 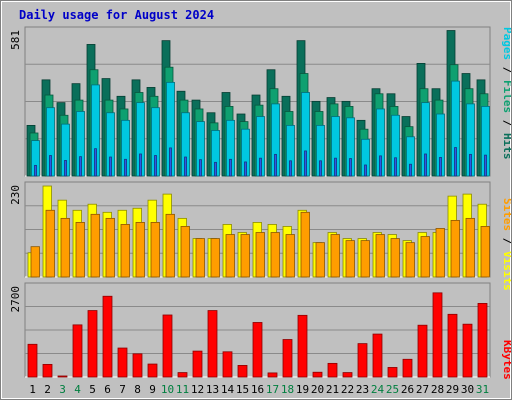 What do you see at coordinates (506, 146) in the screenshot?
I see `legend-entry: Hits` at bounding box center [506, 146].